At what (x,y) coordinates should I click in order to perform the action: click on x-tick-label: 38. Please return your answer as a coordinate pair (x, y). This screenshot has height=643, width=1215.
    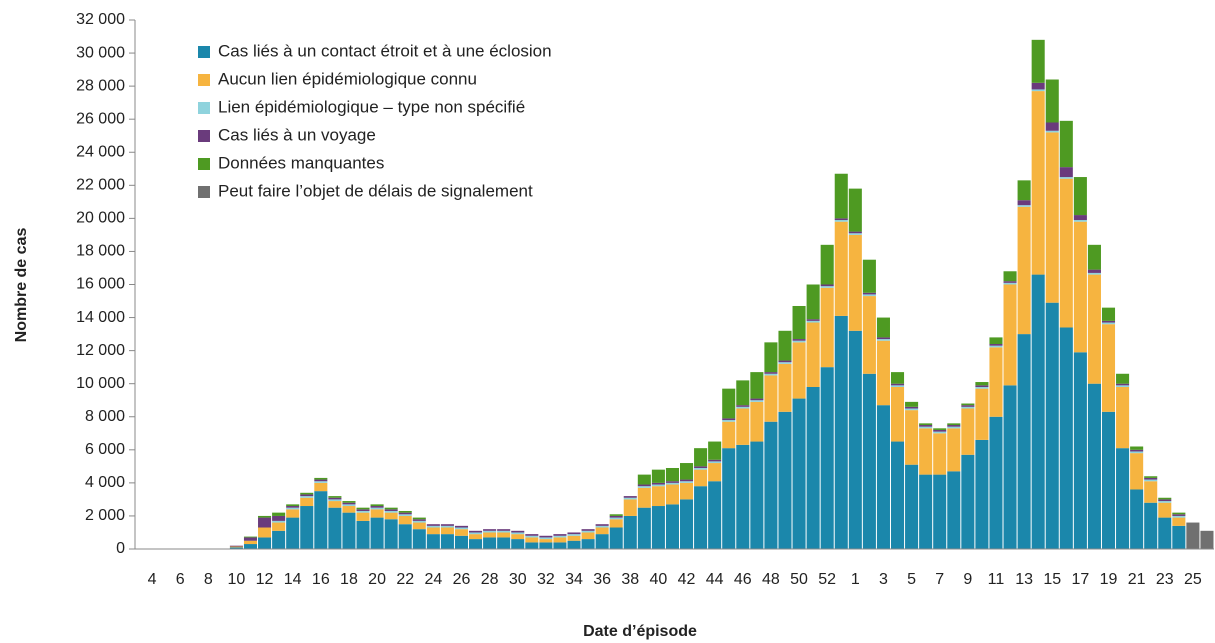
    Looking at the image, I should click on (630, 579).